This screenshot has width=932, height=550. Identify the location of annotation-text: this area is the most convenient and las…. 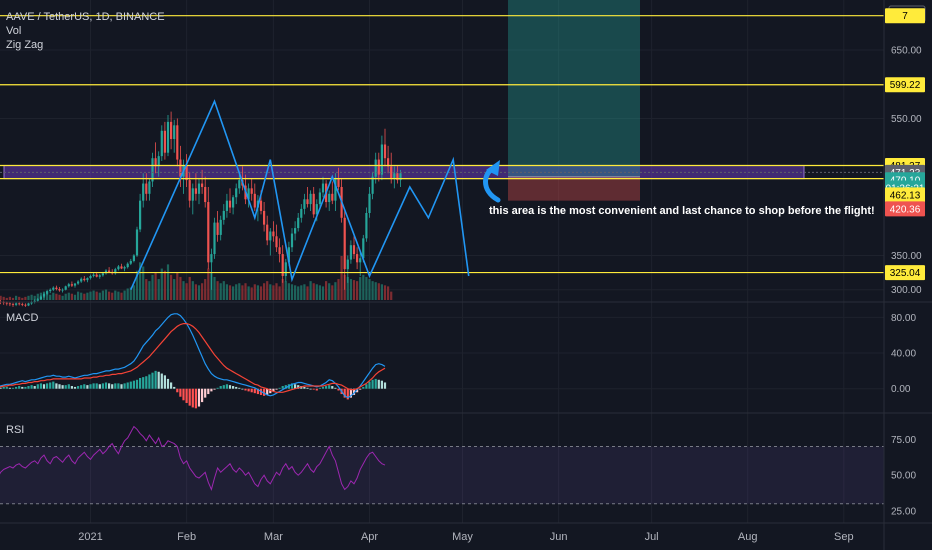
(682, 211).